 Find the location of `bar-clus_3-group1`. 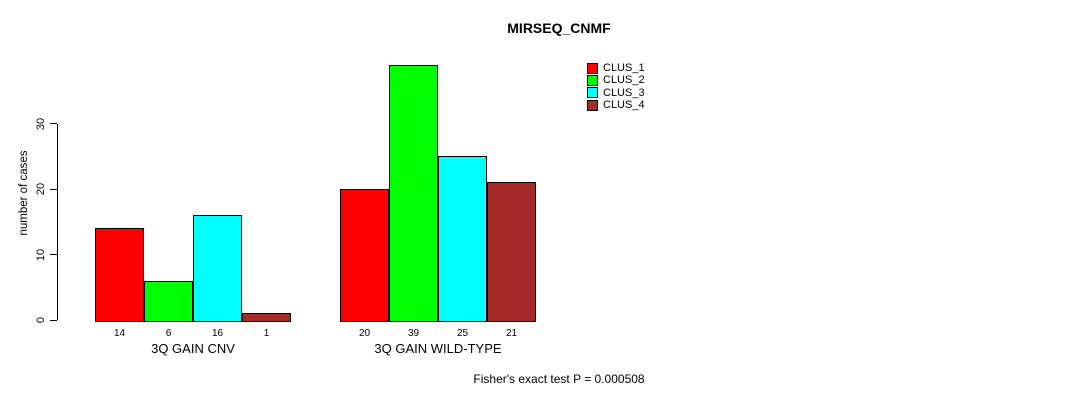

bar-clus_3-group1 is located at coordinates (217, 268).